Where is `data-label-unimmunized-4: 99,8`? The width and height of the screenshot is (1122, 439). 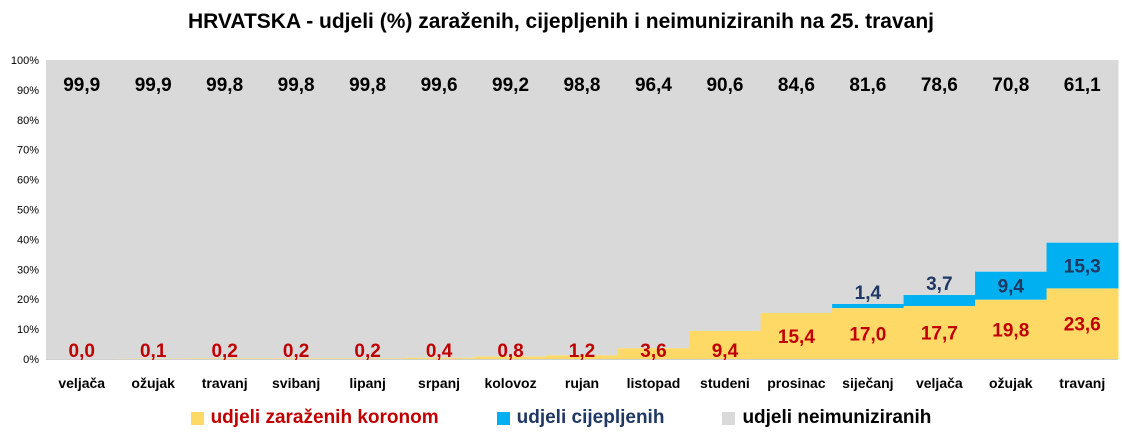
data-label-unimmunized-4: 99,8 is located at coordinates (367, 85).